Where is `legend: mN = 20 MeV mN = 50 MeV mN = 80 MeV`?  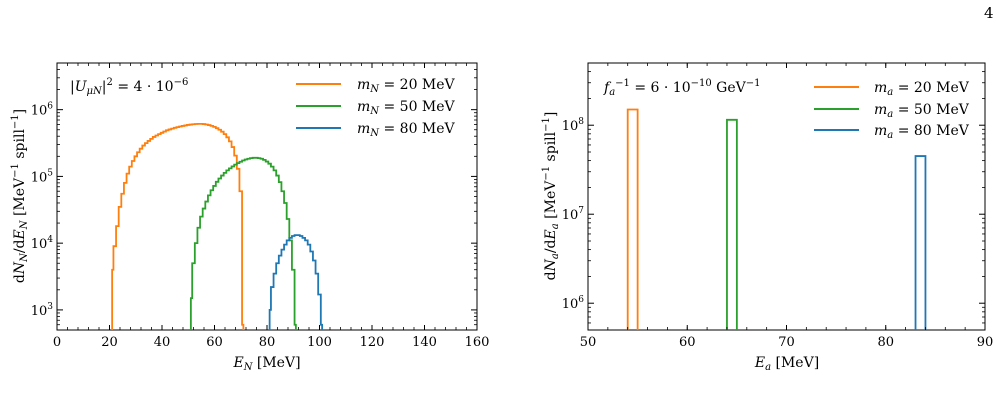 legend: mN = 20 MeV mN = 50 MeV mN = 80 MeV is located at coordinates (376, 108).